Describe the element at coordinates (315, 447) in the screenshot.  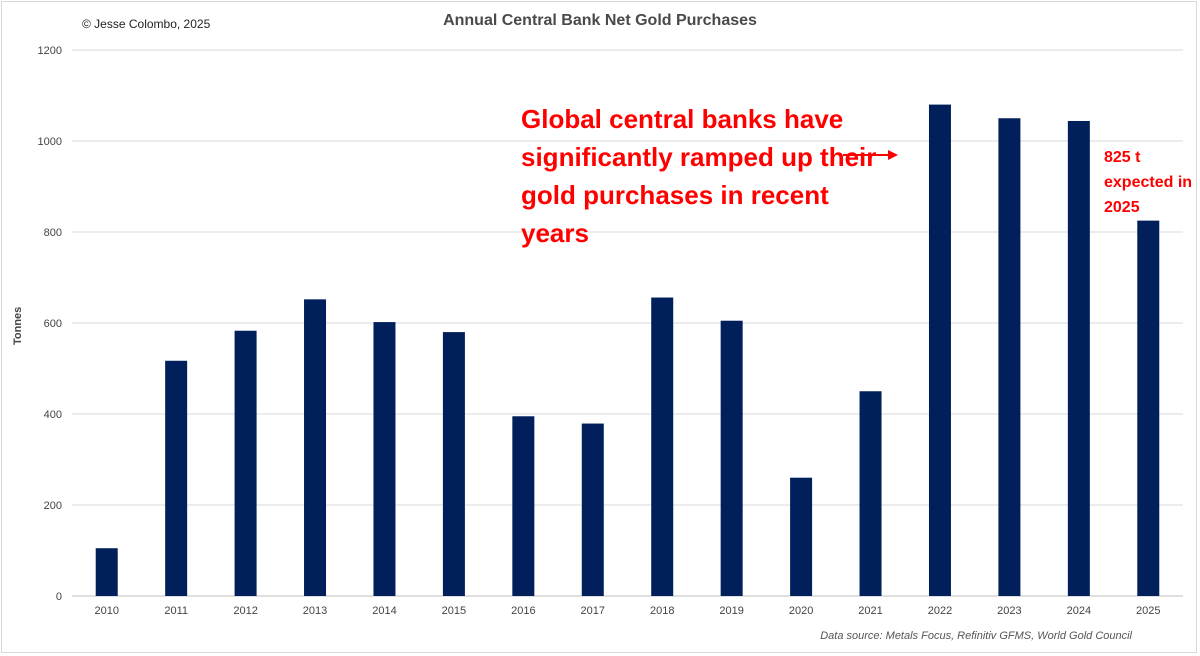
I see `bar-2013` at that location.